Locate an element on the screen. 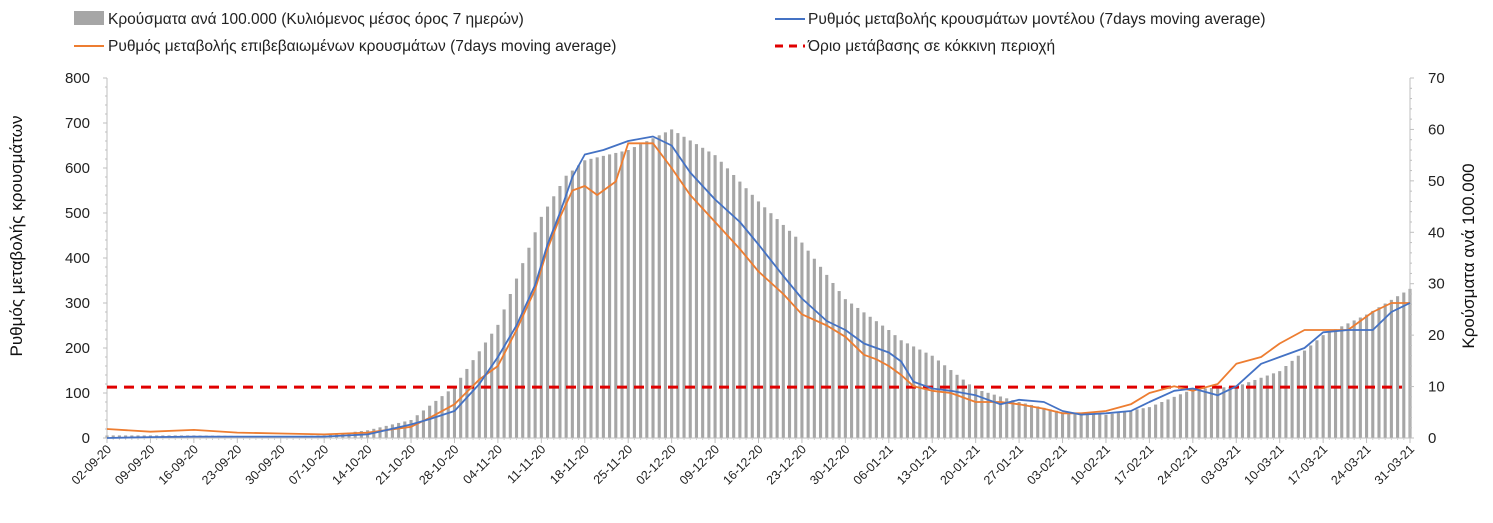 Image resolution: width=1493 pixels, height=523 pixels. x-tick-label: 10-03-21 is located at coordinates (1264, 464).